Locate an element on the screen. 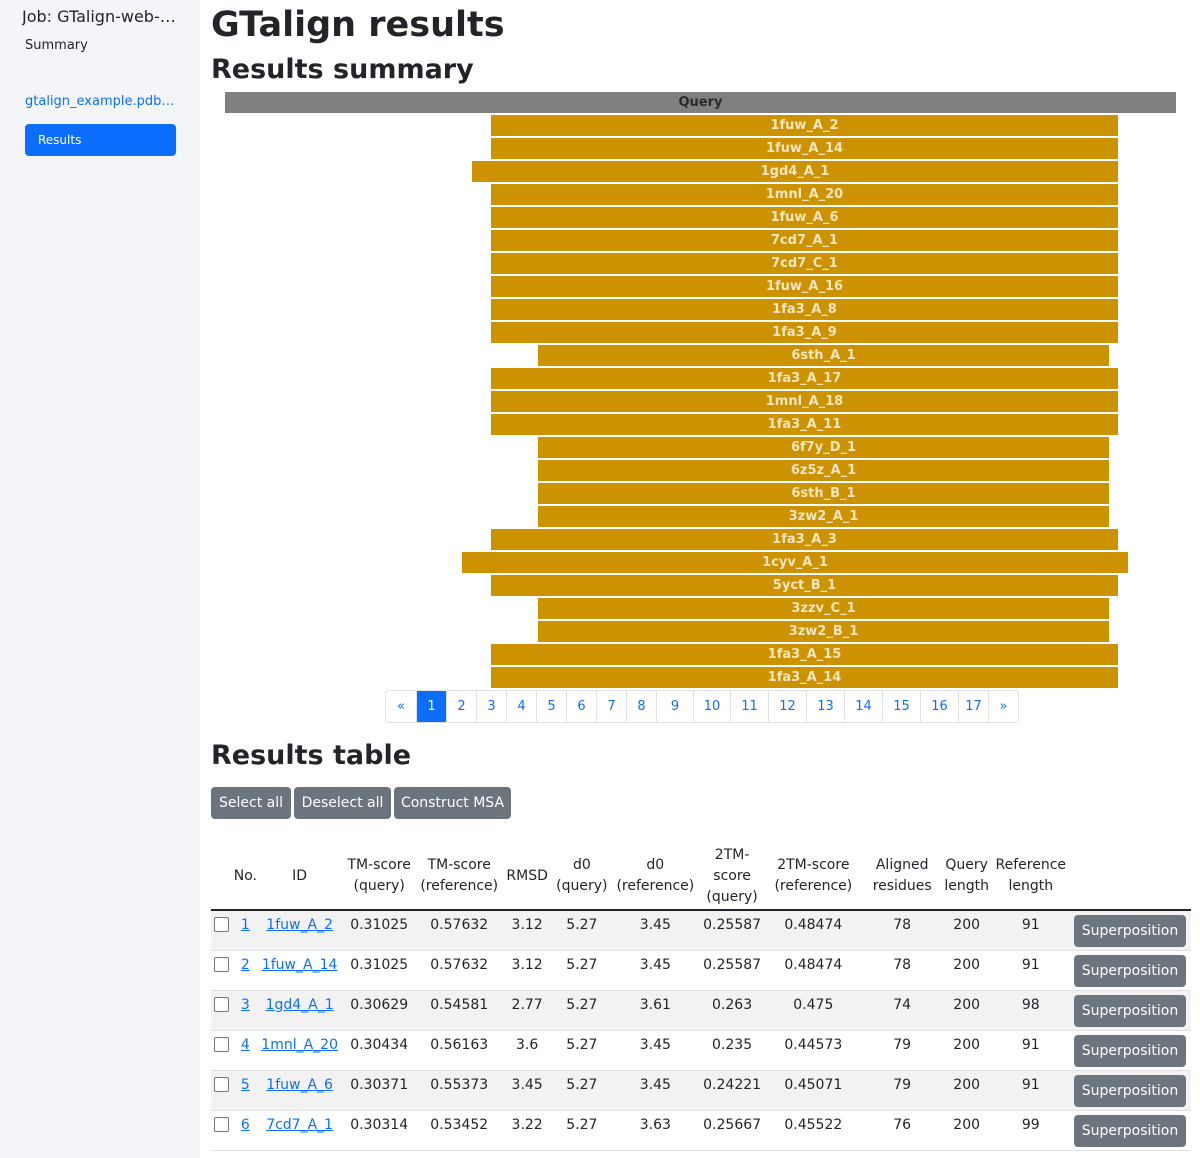 Image resolution: width=1200 pixels, height=1158 pixels. hit-bar: 3zzv_C_1 is located at coordinates (823, 608).